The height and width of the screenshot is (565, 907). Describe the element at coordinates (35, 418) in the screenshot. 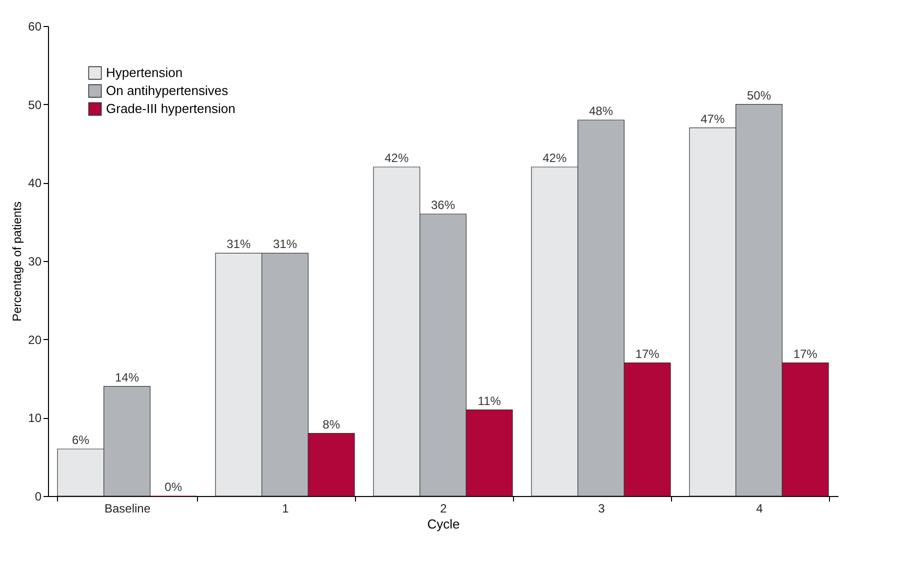

I see `y-tick-label: 10` at that location.